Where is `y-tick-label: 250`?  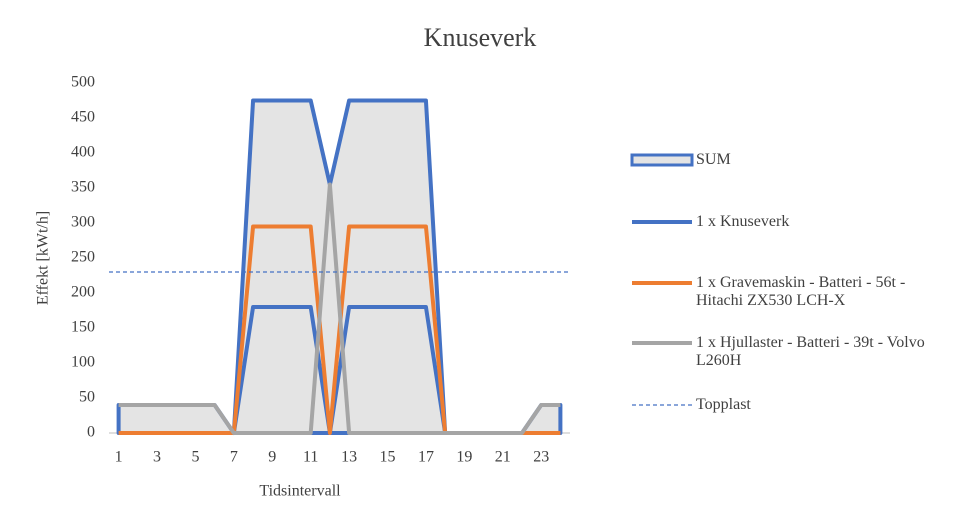 y-tick-label: 250 is located at coordinates (83, 257).